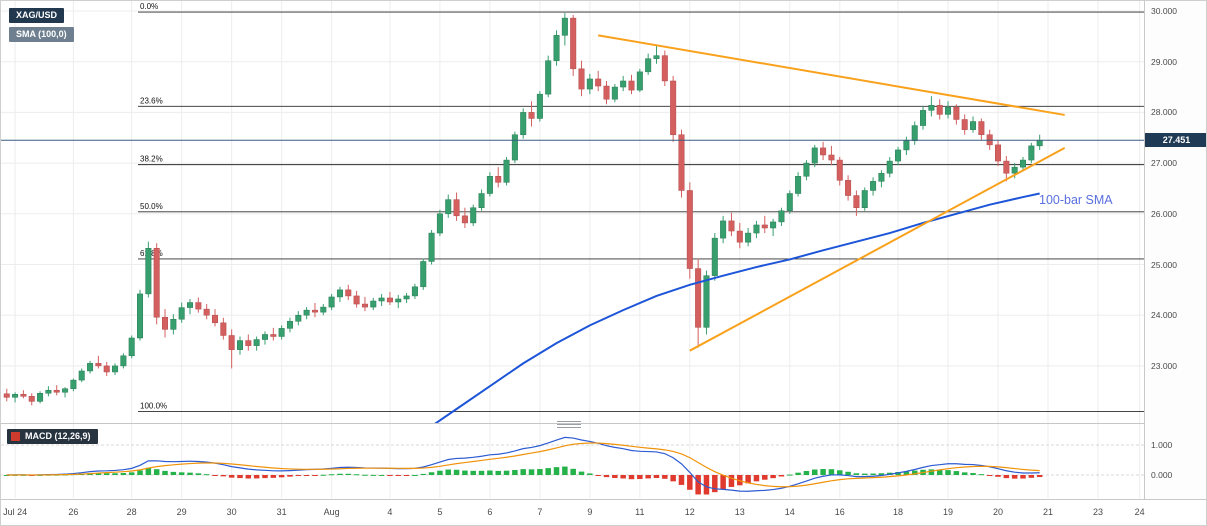  What do you see at coordinates (739, 512) in the screenshot?
I see `time-tick: 13` at bounding box center [739, 512].